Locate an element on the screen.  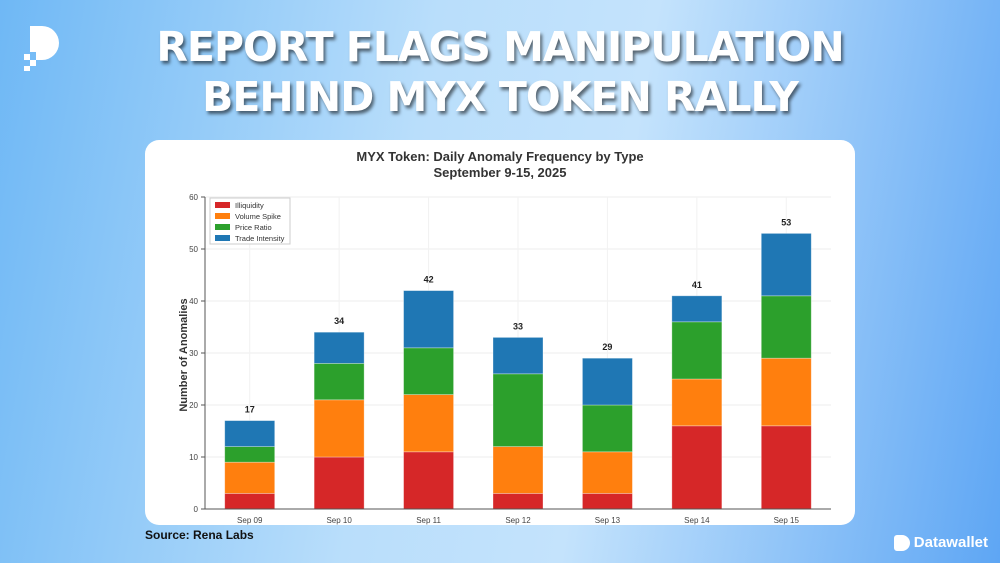
total-label: 41 is located at coordinates (697, 285).